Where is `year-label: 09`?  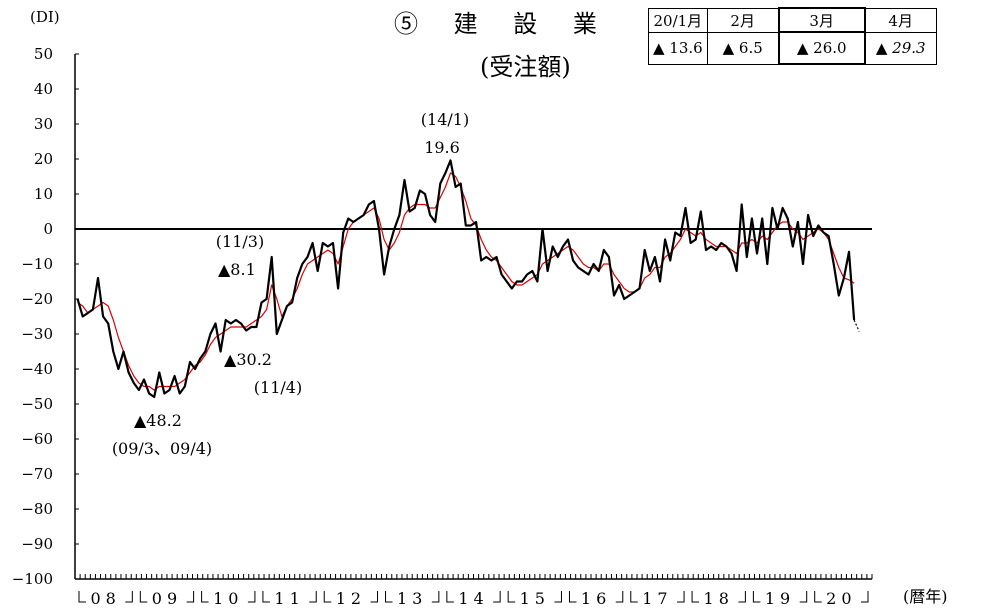
year-label: 09 is located at coordinates (167, 598).